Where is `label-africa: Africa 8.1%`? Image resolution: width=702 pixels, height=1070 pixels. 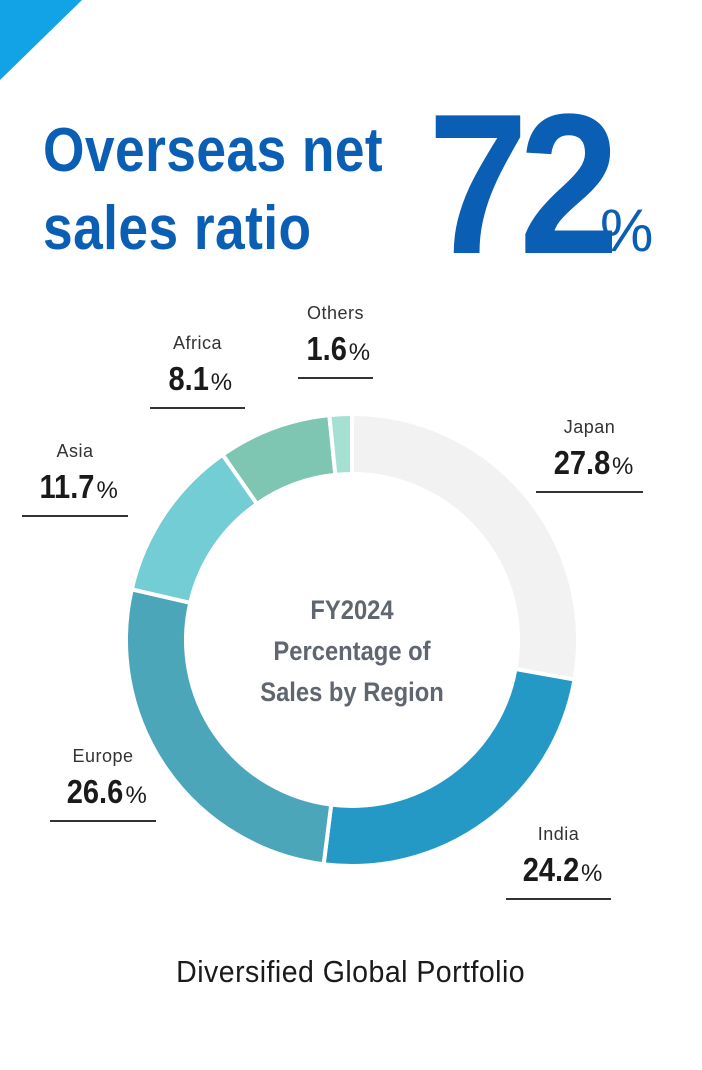 label-africa: Africa 8.1% is located at coordinates (197, 370).